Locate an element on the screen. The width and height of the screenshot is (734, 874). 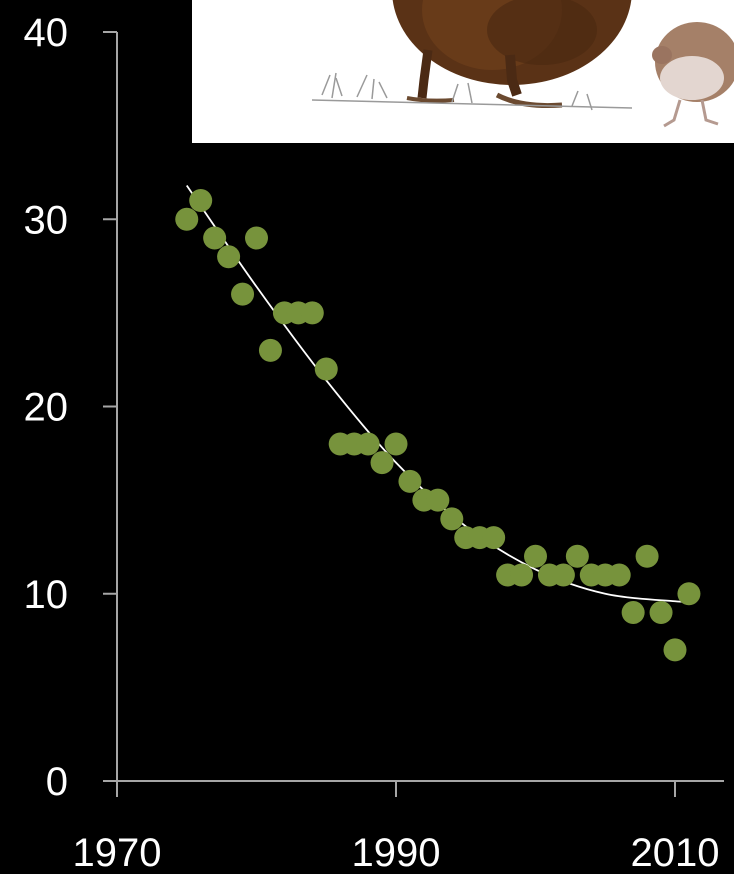
y-tick-label: 10 is located at coordinates (46, 595).